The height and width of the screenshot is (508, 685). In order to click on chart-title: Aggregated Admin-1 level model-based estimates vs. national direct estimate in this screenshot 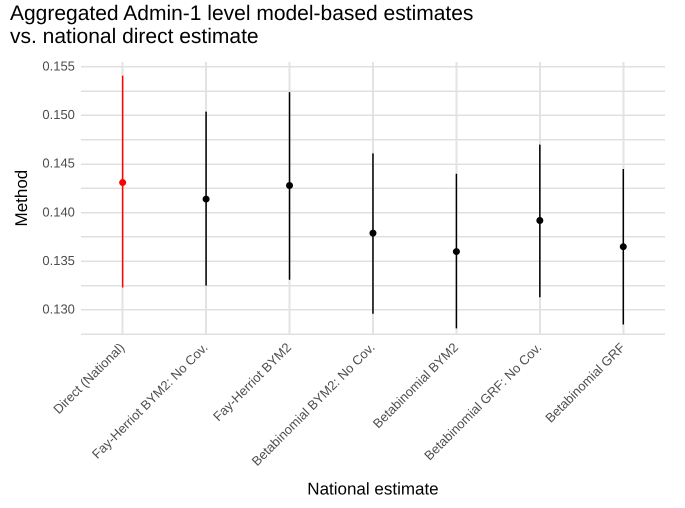, I will do `click(242, 25)`.